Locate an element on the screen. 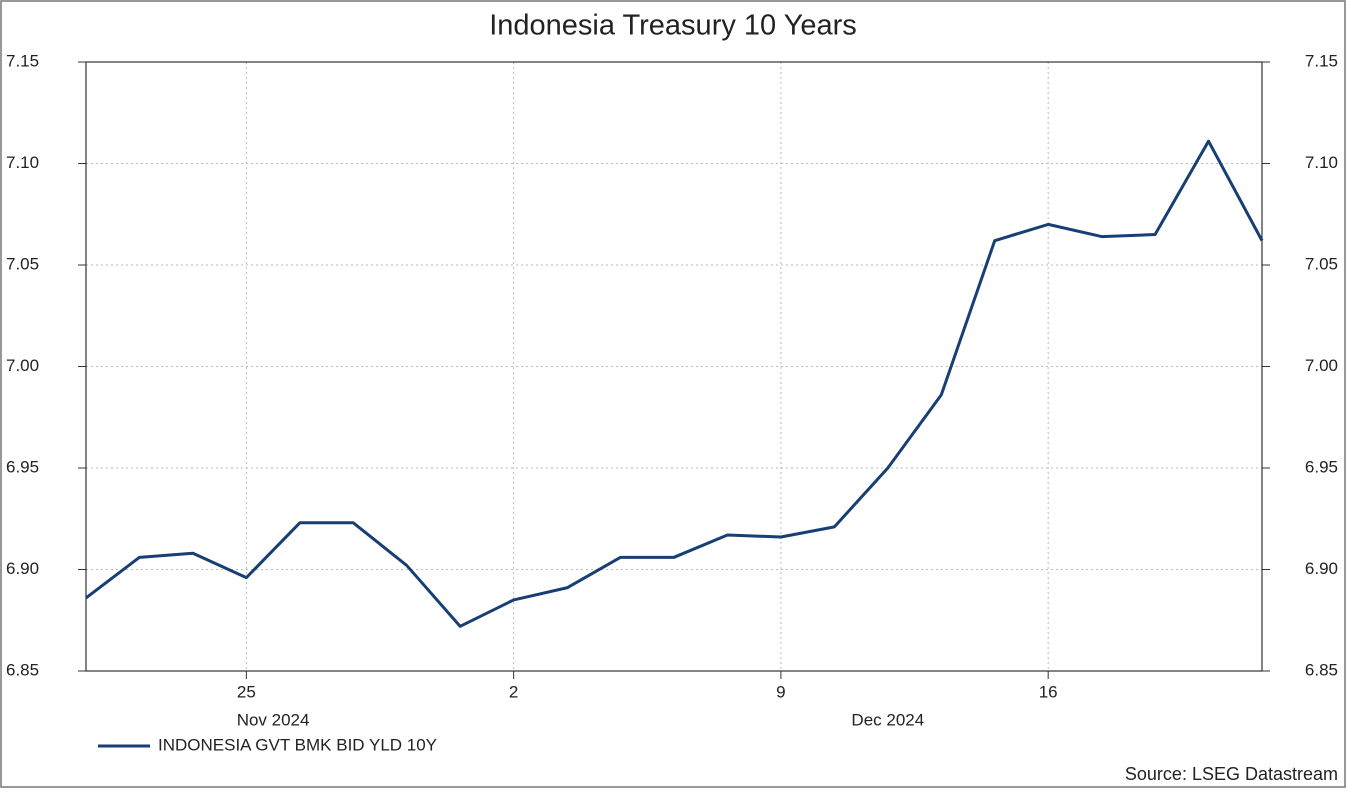 This screenshot has height=794, width=1347. y-tick-label: 6.95 is located at coordinates (22, 466).